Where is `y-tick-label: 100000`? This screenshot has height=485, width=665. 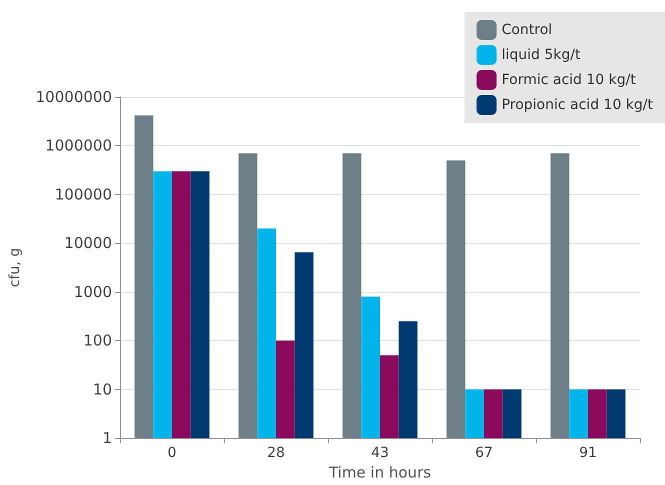 y-tick-label: 100000 is located at coordinates (83, 194).